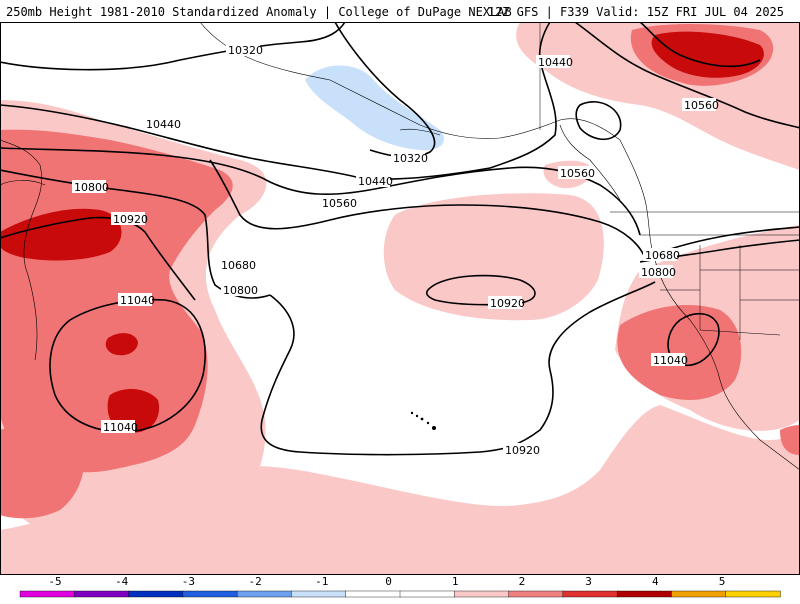  I want to click on colorbar-tick-label: 2, so click(522, 581).